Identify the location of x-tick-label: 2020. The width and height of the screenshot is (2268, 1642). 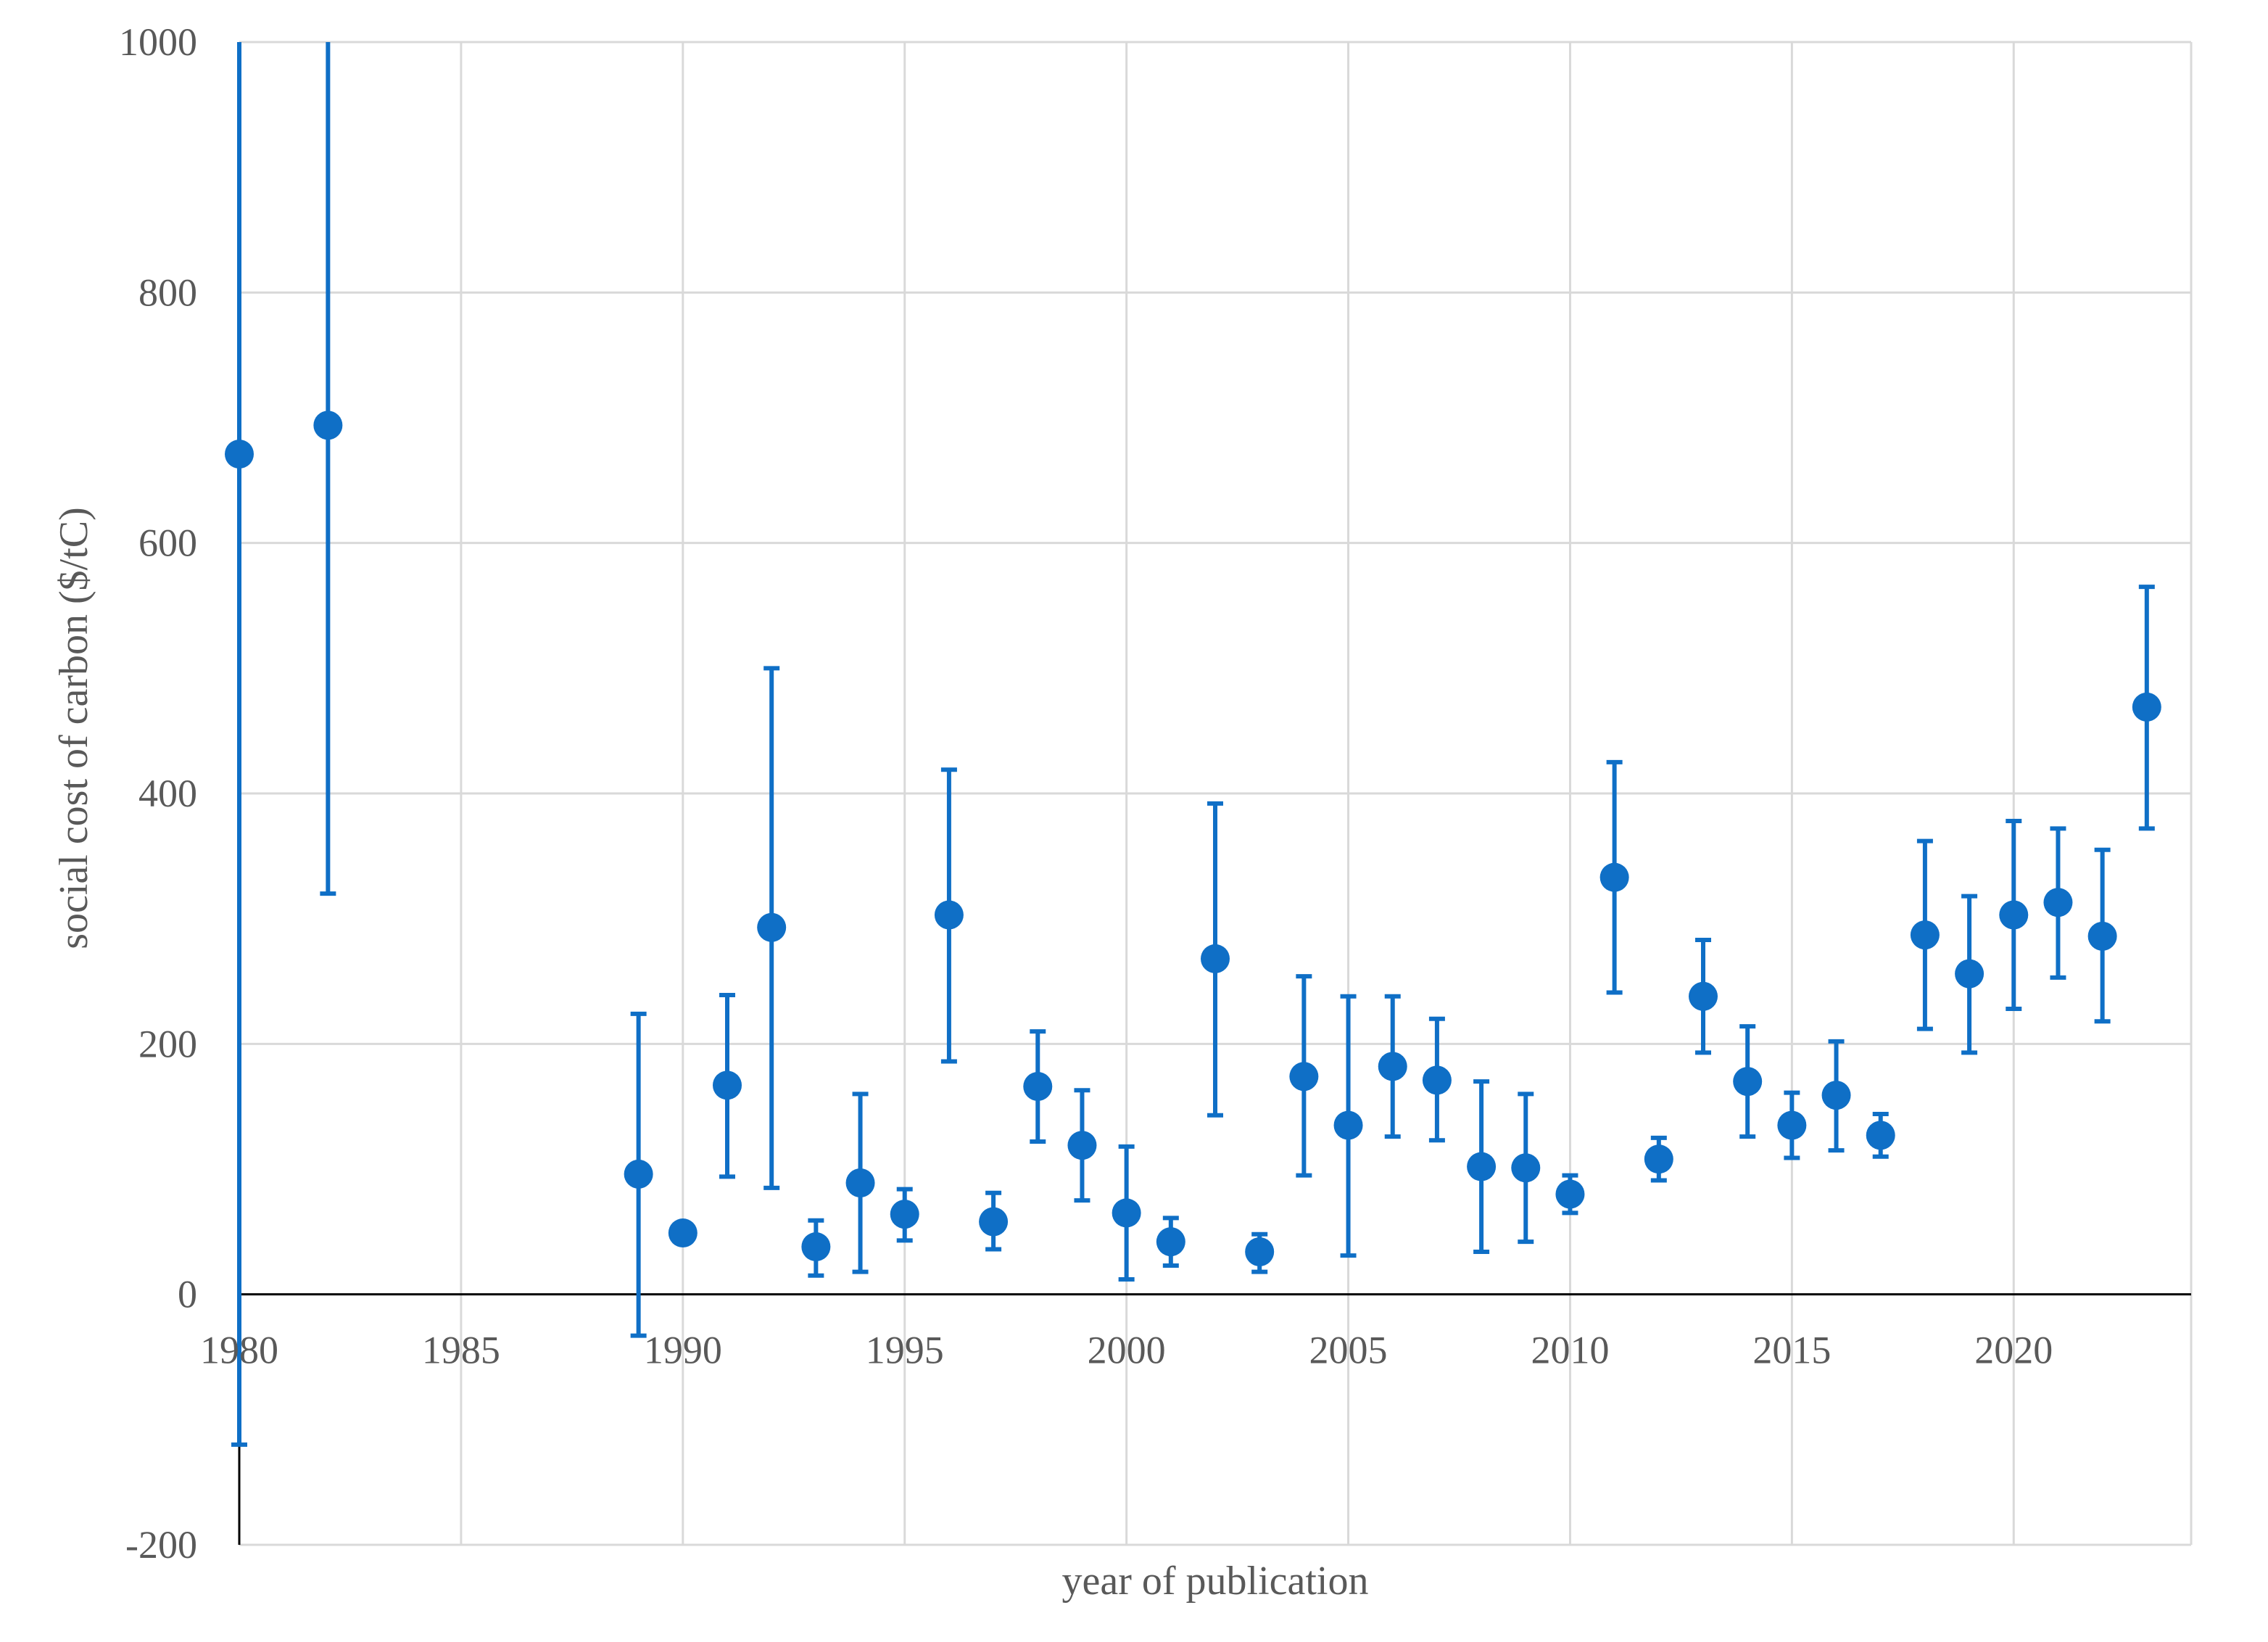
(2013, 1351).